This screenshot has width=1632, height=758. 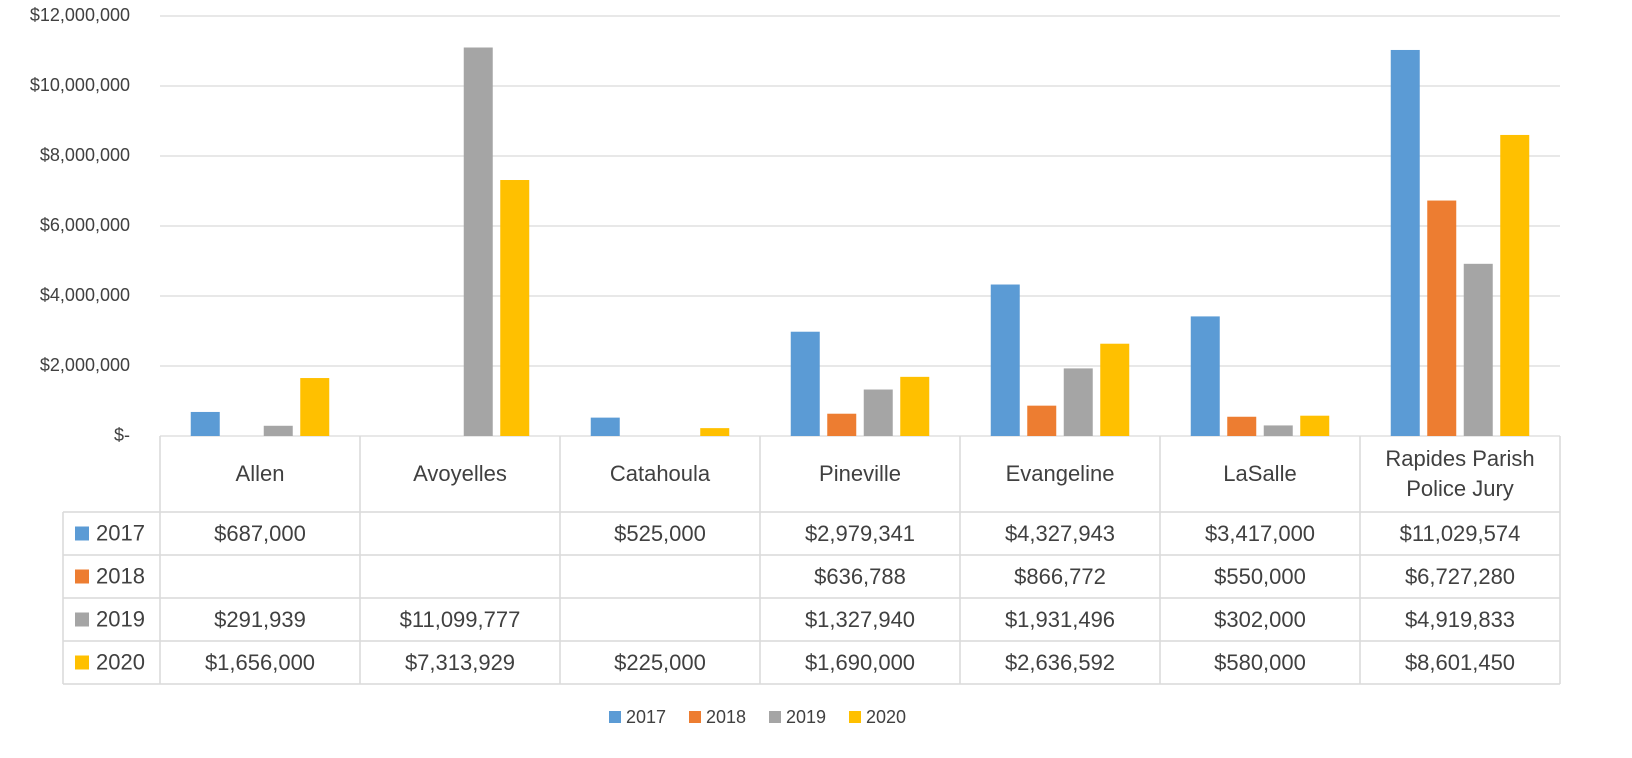 What do you see at coordinates (85, 225) in the screenshot?
I see `y-tick-label: $6,000,000` at bounding box center [85, 225].